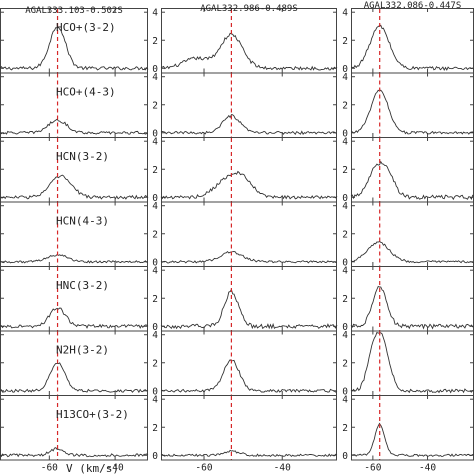 The width and height of the screenshot is (474, 474). Describe the element at coordinates (86, 27) in the screenshot. I see `line-label: HCO+(3-2)` at that location.